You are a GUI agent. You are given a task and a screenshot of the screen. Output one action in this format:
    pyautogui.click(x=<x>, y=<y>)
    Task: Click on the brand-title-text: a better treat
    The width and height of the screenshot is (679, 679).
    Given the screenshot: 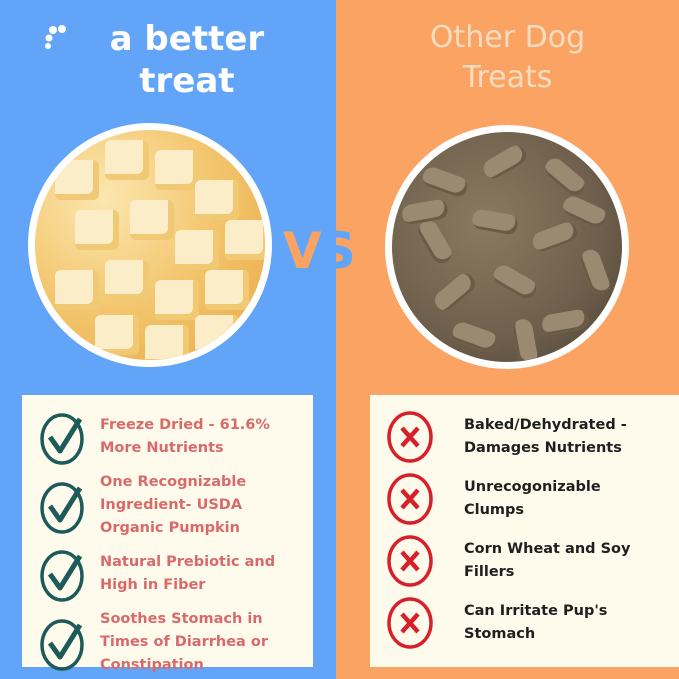 What is the action you would take?
    pyautogui.click(x=187, y=60)
    